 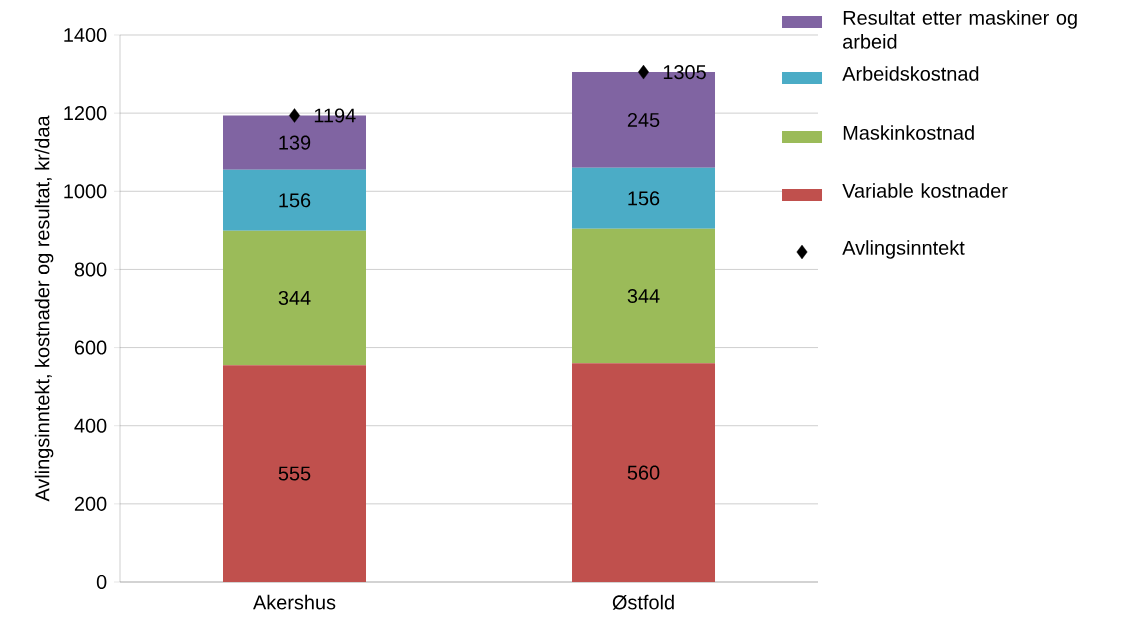 What do you see at coordinates (643, 120) in the screenshot?
I see `data-label: 245` at bounding box center [643, 120].